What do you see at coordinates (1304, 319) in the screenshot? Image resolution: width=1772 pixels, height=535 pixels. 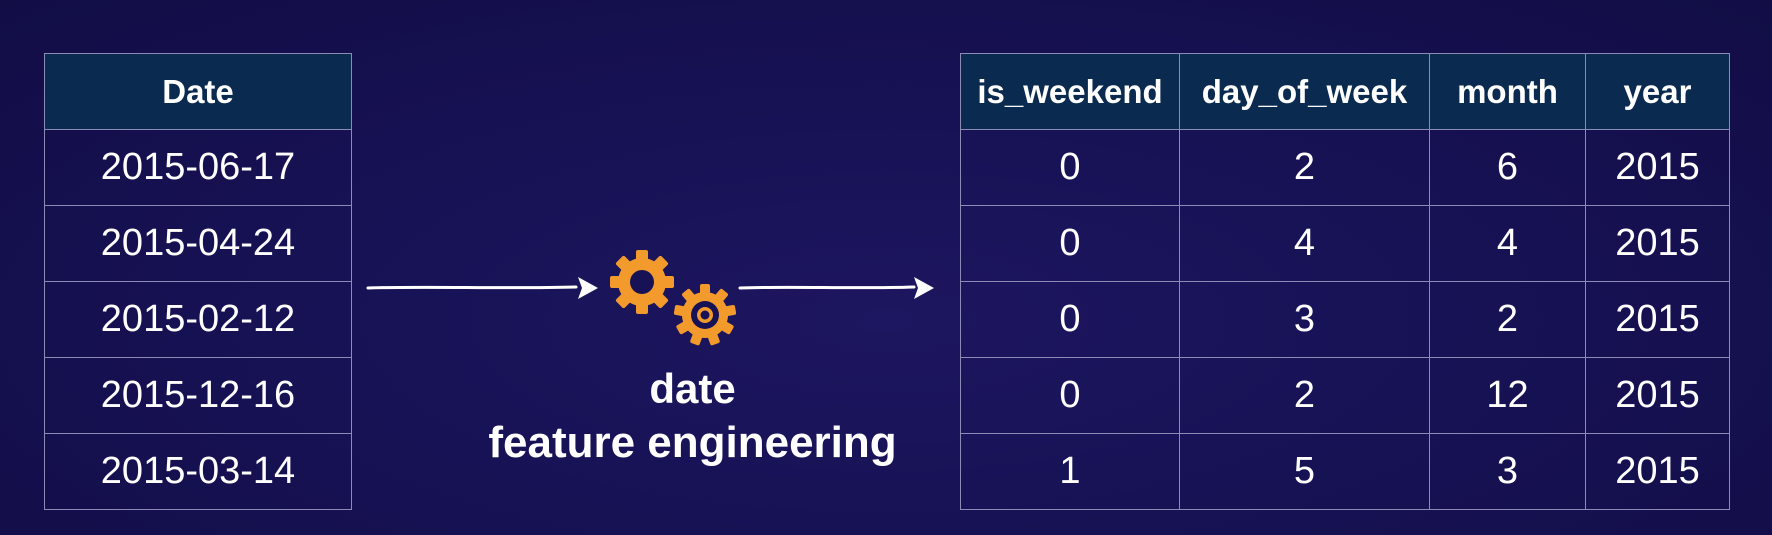 I see `day-of-week-cell: 3` at bounding box center [1304, 319].